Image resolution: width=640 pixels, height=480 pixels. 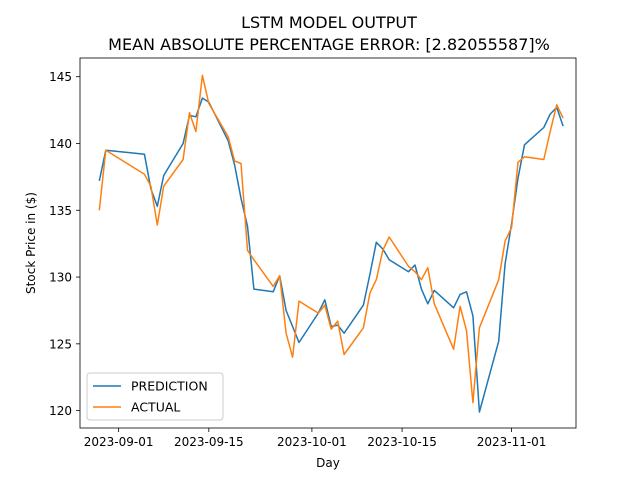 What do you see at coordinates (328, 463) in the screenshot?
I see `x-axis-label: Day` at bounding box center [328, 463].